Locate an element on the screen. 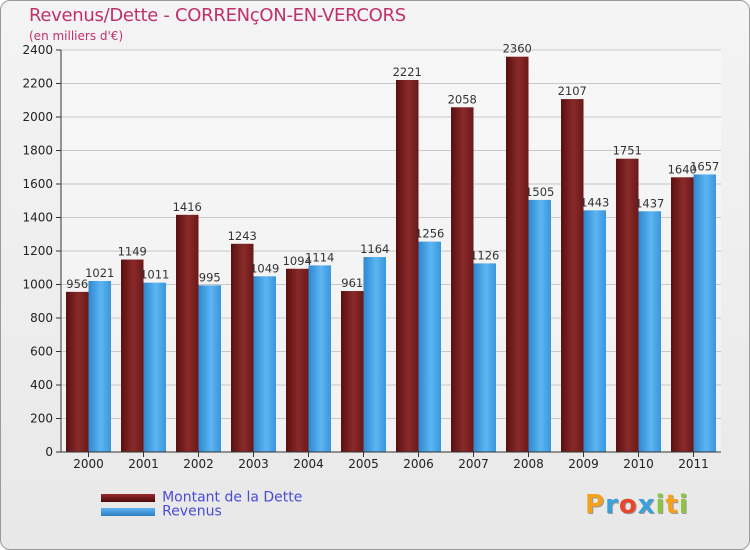 This screenshot has height=550, width=750. bar-debt-2010 is located at coordinates (627, 305).